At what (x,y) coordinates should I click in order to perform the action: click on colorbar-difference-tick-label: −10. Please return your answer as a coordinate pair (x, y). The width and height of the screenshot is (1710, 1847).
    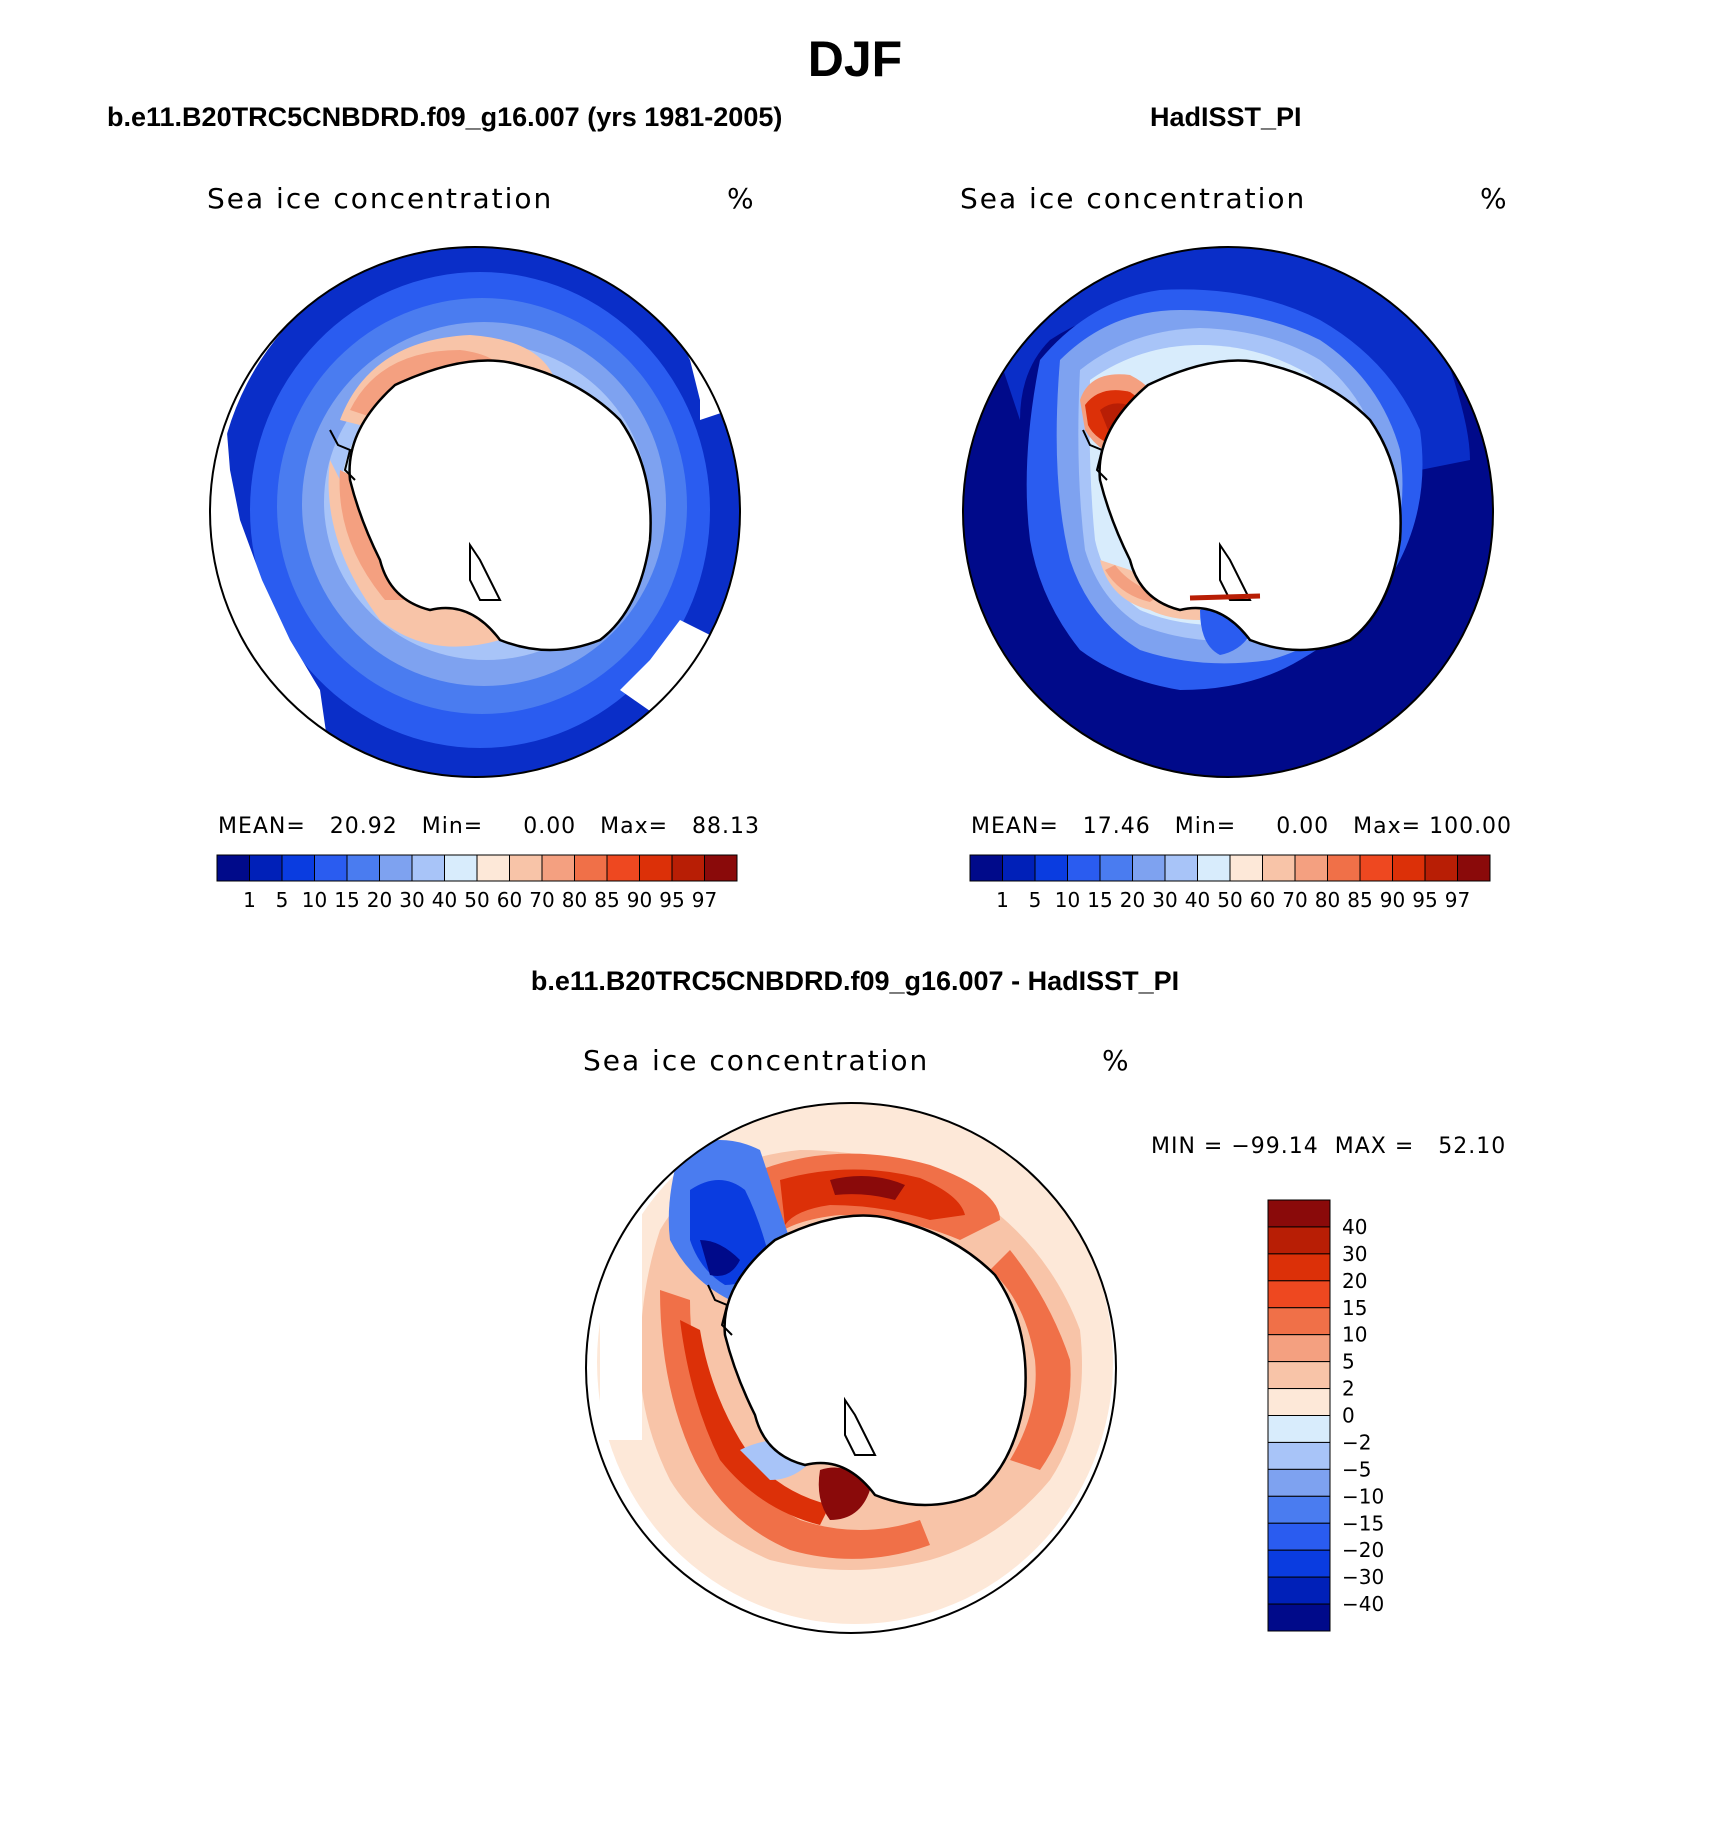
    Looking at the image, I should click on (1363, 1496).